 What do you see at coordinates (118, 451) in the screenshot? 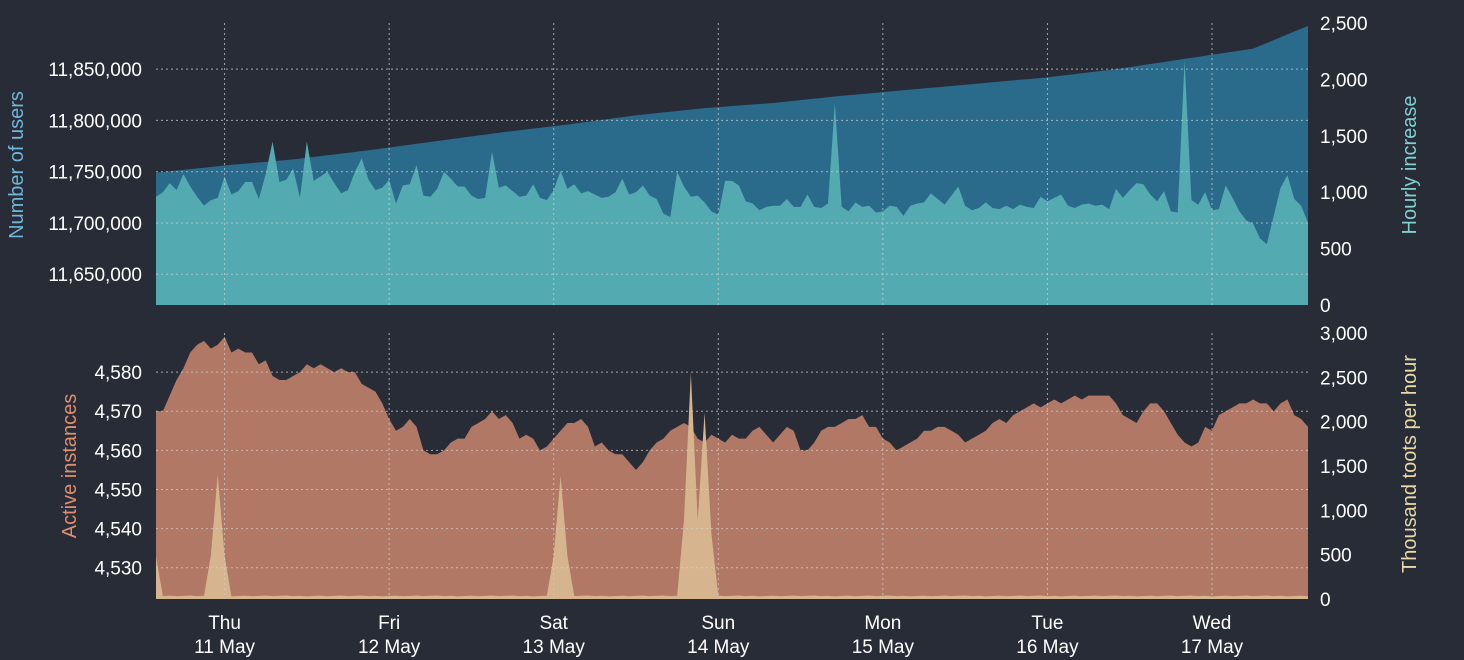
I see `instances-tick-label: 4,560` at bounding box center [118, 451].